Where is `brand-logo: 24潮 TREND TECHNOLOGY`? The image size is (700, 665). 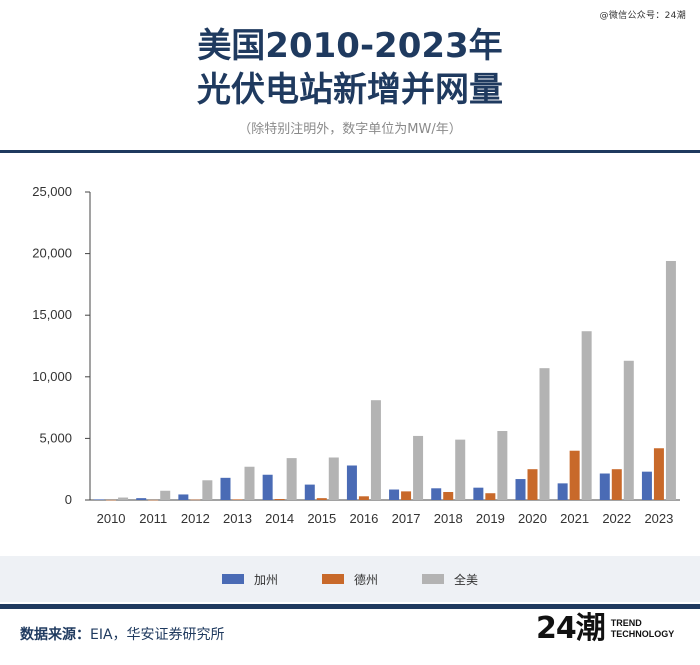
brand-logo: 24潮 TREND TECHNOLOGY is located at coordinates (605, 629).